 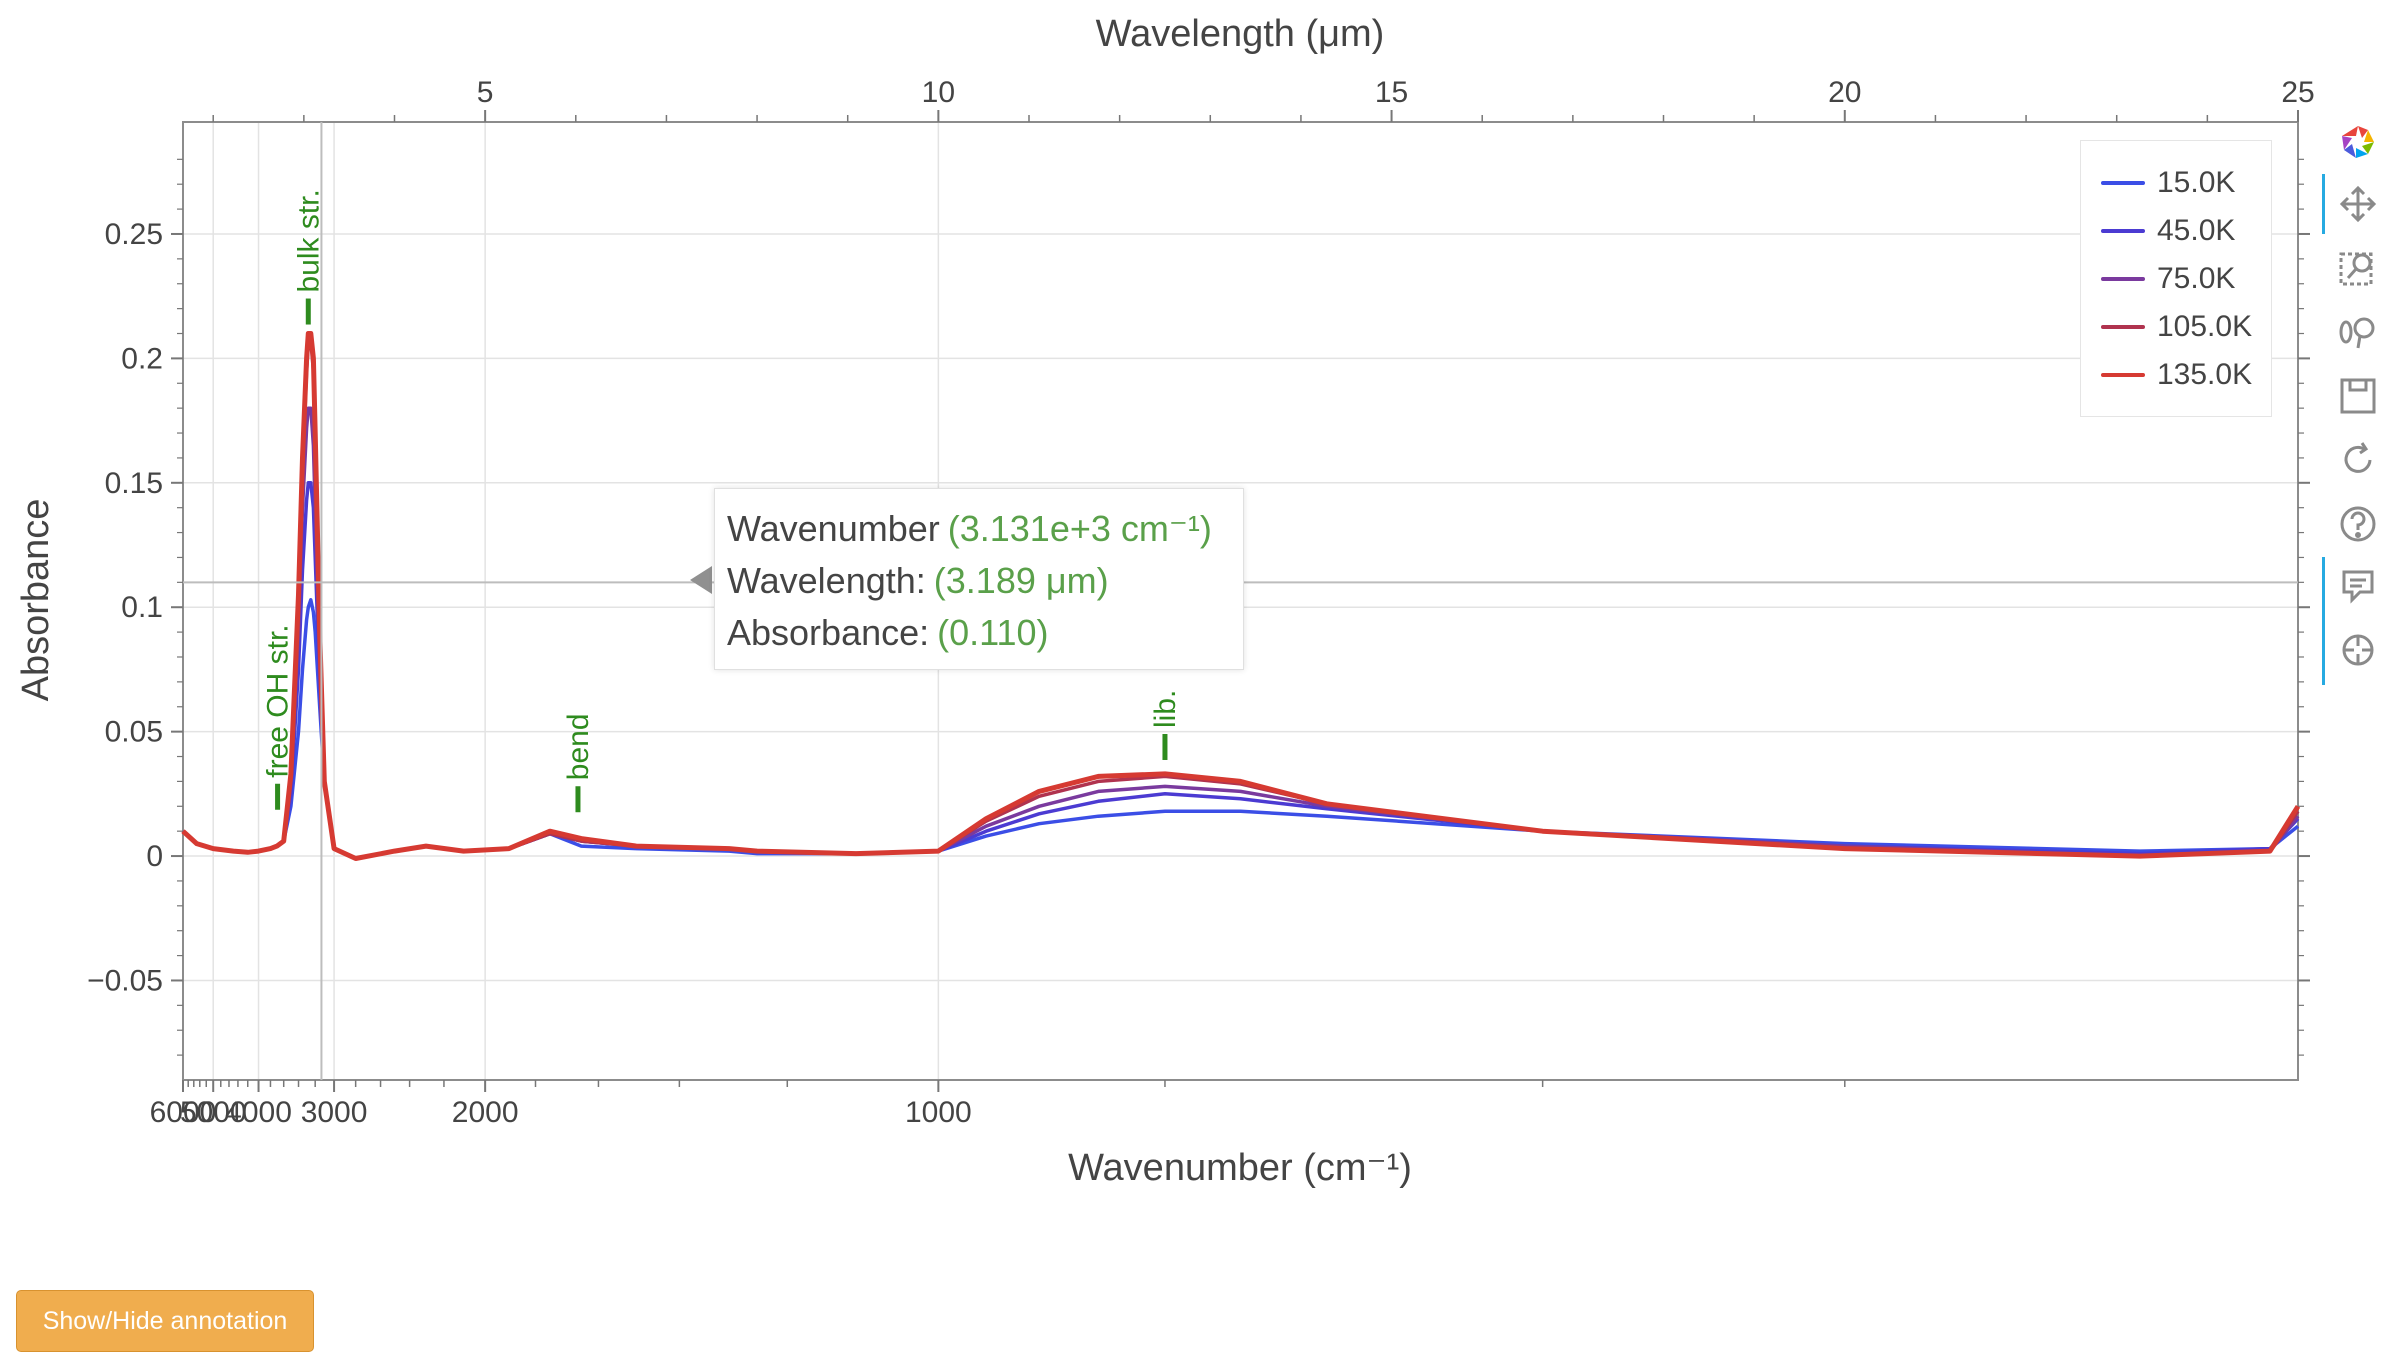 I want to click on top-tick-label: 20, so click(x=1844, y=92).